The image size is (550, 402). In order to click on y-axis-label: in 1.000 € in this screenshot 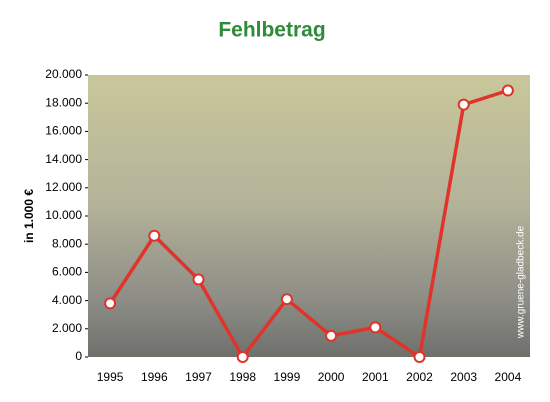, I will do `click(29, 216)`.